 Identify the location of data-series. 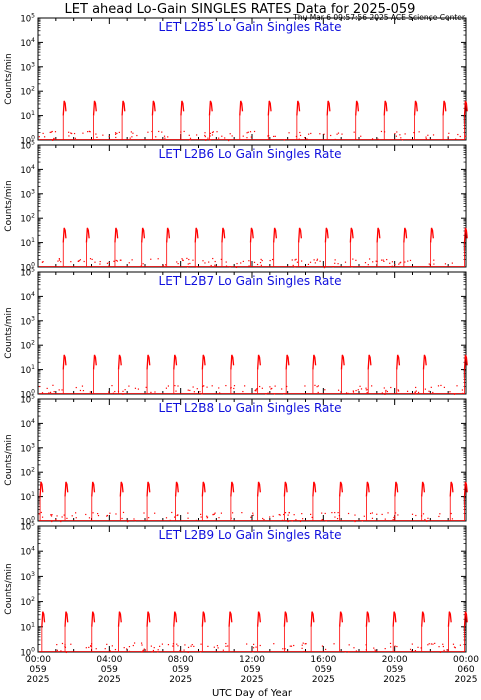
(253, 632).